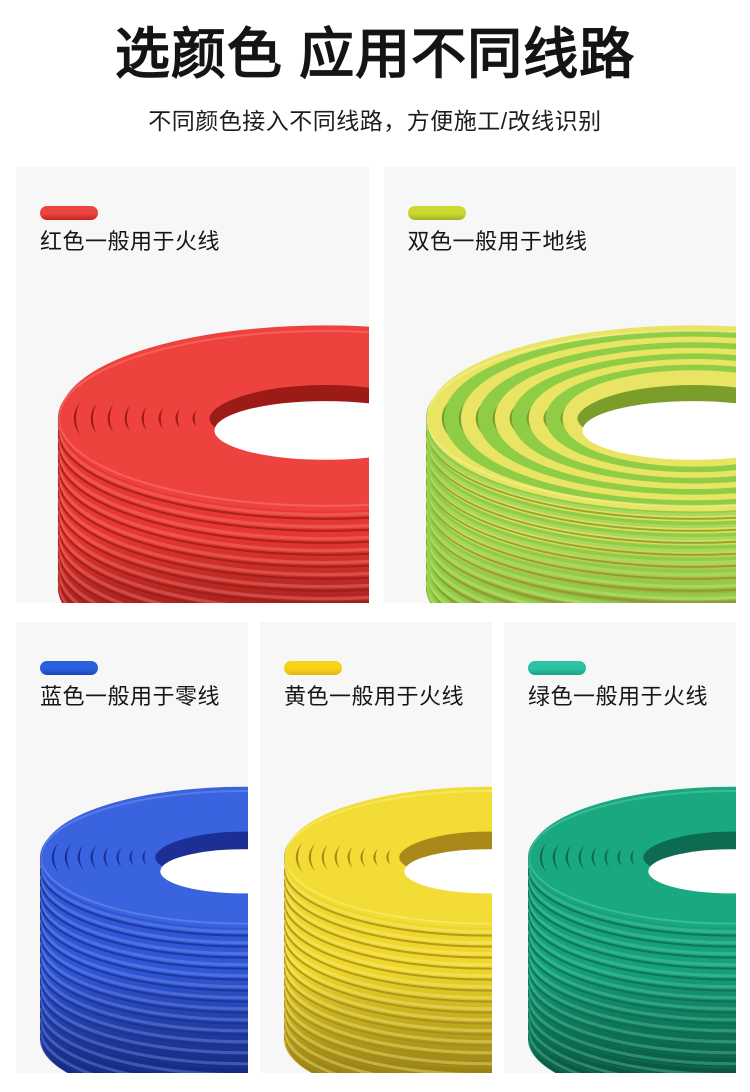  I want to click on blue-color-swatch, so click(69, 667).